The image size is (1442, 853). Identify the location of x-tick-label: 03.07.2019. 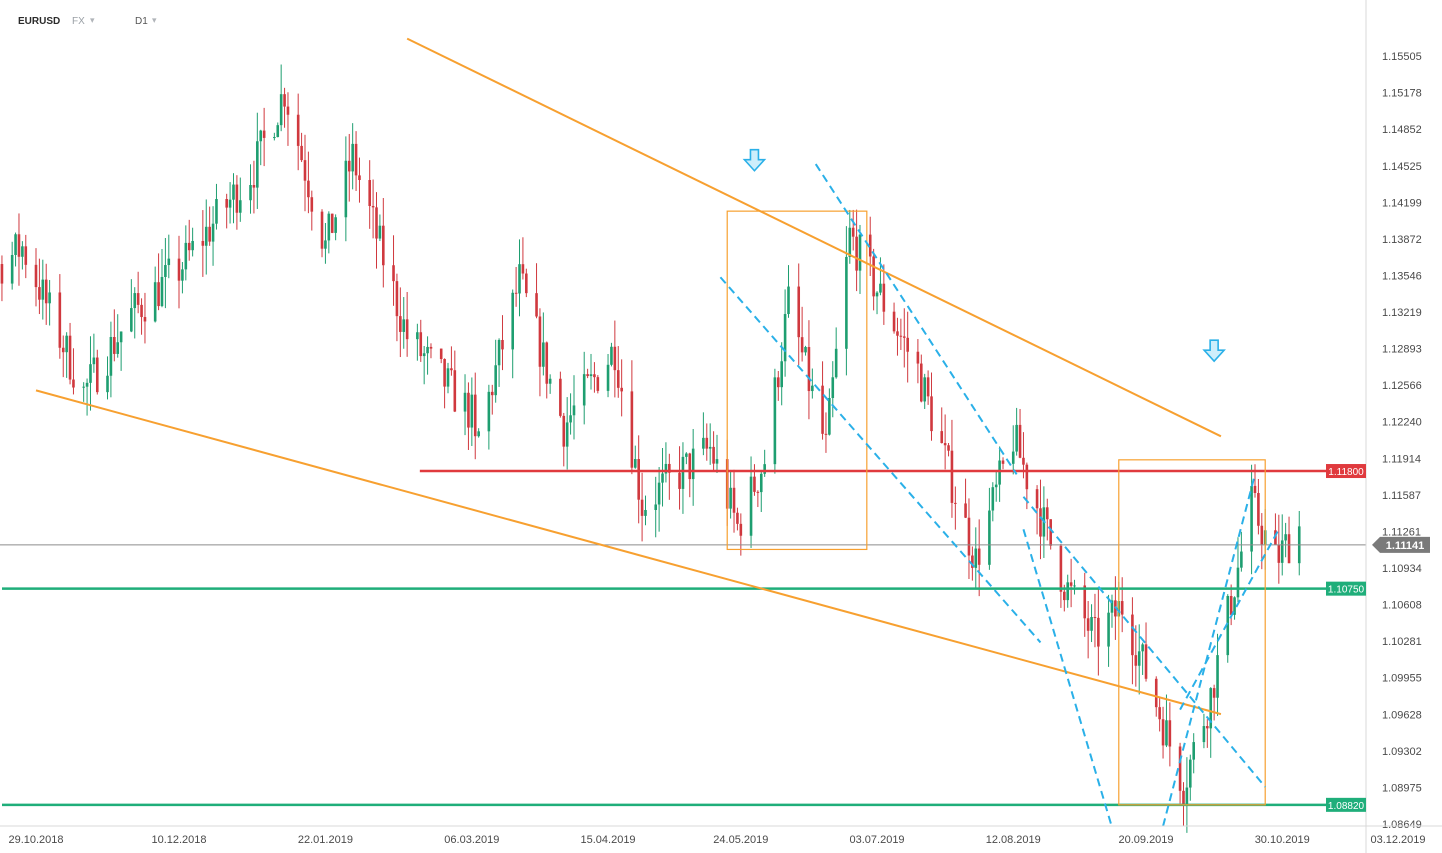
(877, 840).